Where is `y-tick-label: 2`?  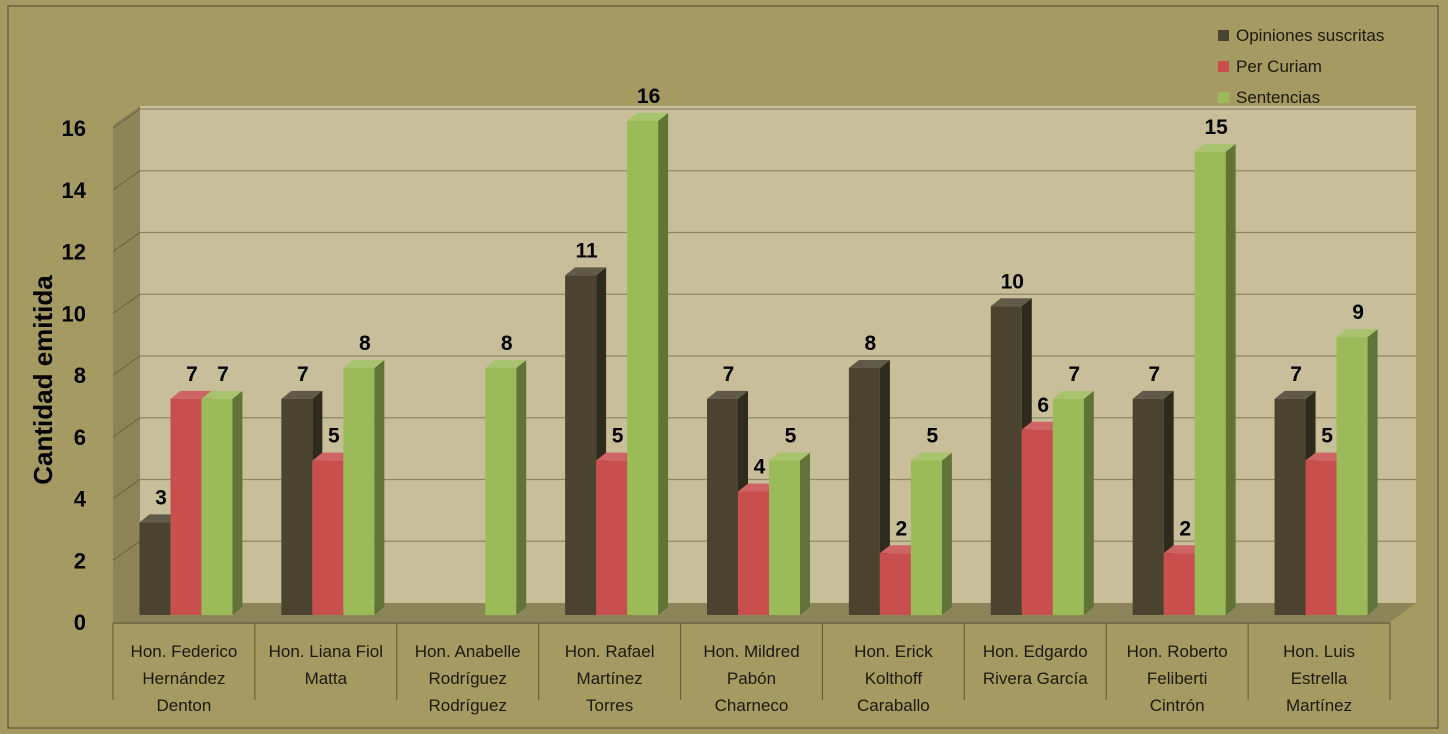
y-tick-label: 2 is located at coordinates (80, 560).